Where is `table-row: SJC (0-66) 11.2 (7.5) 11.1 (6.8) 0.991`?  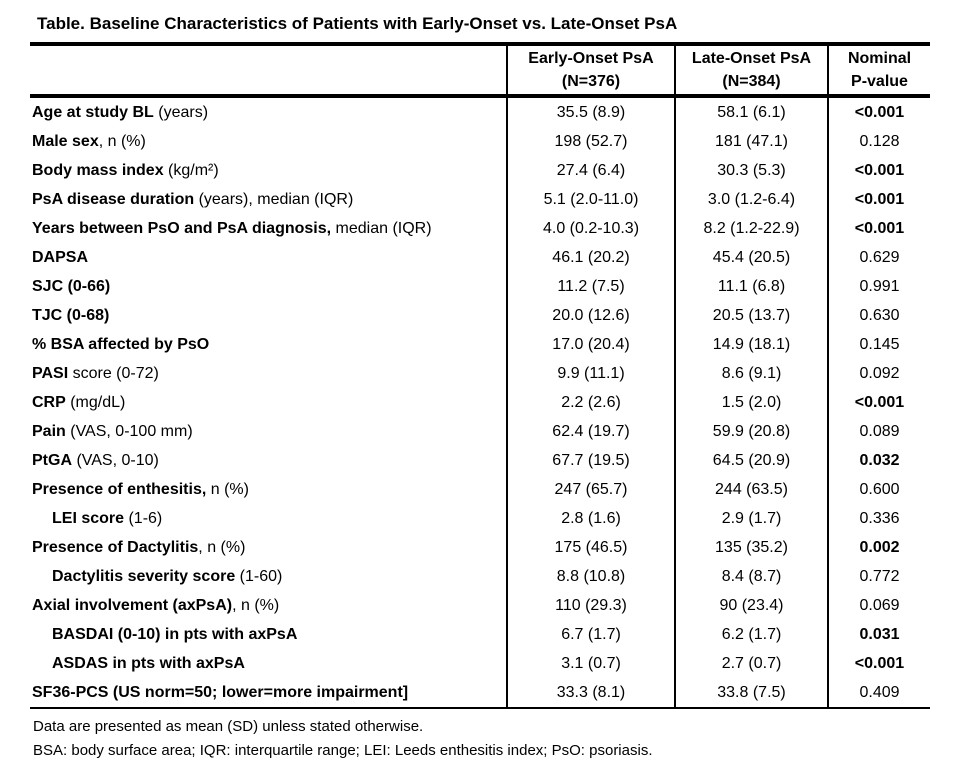 table-row: SJC (0-66) 11.2 (7.5) 11.1 (6.8) 0.991 is located at coordinates (480, 286).